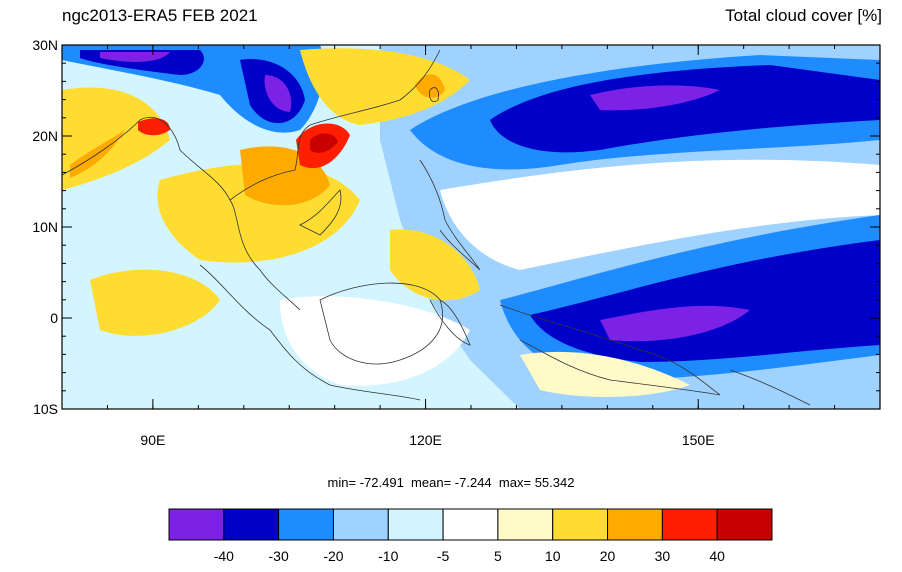  I want to click on colorbar-label: -40, so click(223, 556).